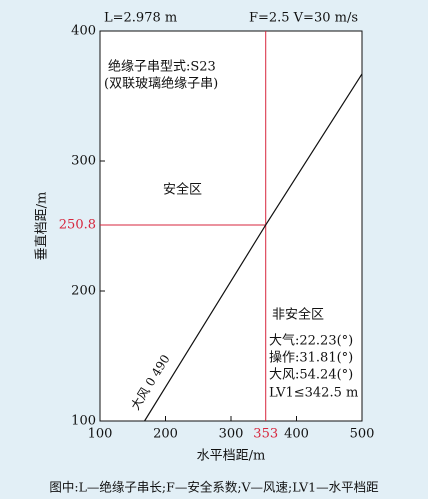 The image size is (428, 499). Describe the element at coordinates (100, 434) in the screenshot. I see `x-tick-label: 100` at that location.